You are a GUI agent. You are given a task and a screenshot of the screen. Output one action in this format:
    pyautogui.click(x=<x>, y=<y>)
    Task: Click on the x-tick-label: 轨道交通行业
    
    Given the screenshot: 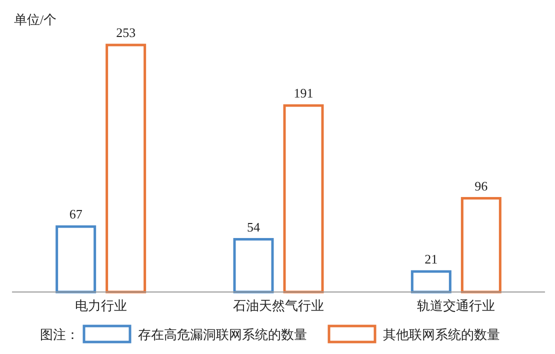 What is the action you would take?
    pyautogui.click(x=456, y=305)
    